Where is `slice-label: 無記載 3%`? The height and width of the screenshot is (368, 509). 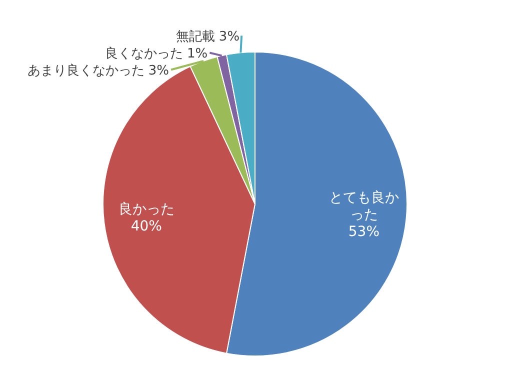
slice-label: 無記載 3% is located at coordinates (208, 37).